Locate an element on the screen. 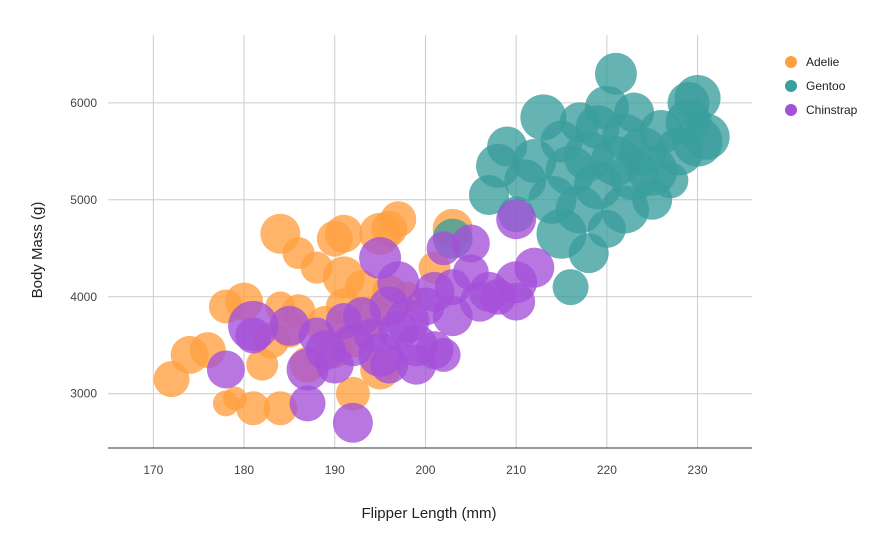 Image resolution: width=887 pixels, height=549 pixels. x-tick-label: 200 is located at coordinates (425, 470).